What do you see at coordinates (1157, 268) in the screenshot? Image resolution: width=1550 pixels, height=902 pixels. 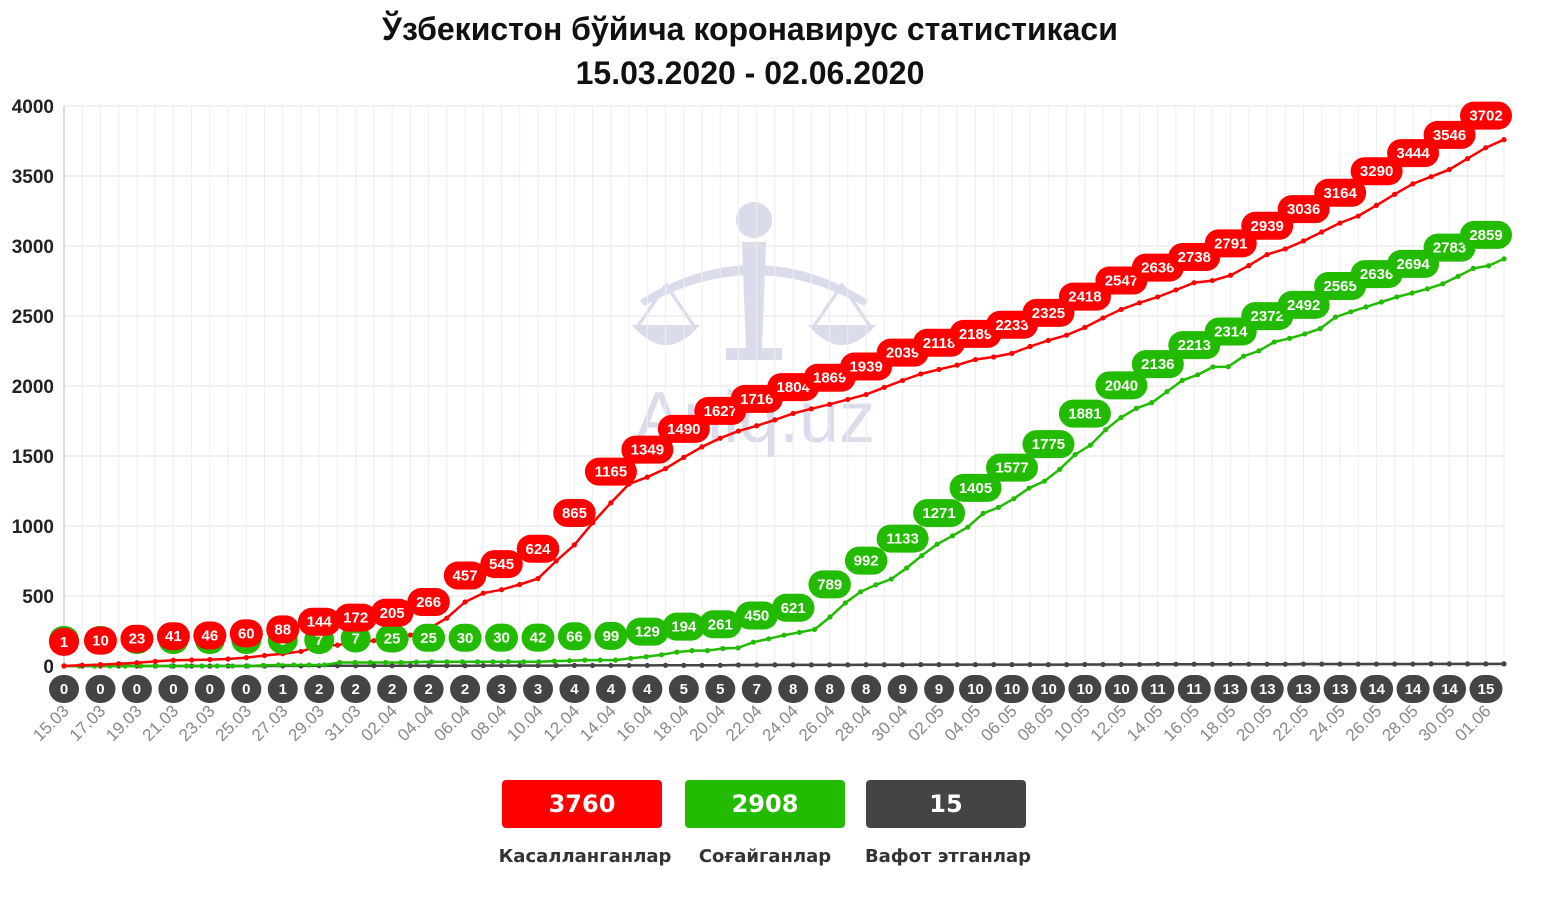 I see `data-label-text: 2636` at bounding box center [1157, 268].